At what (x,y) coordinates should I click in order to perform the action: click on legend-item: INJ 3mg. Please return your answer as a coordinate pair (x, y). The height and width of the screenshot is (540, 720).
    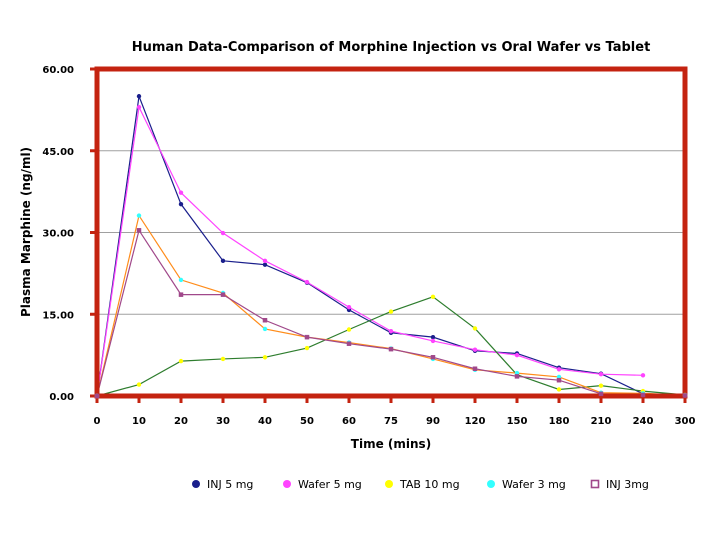
    Looking at the image, I should click on (619, 484).